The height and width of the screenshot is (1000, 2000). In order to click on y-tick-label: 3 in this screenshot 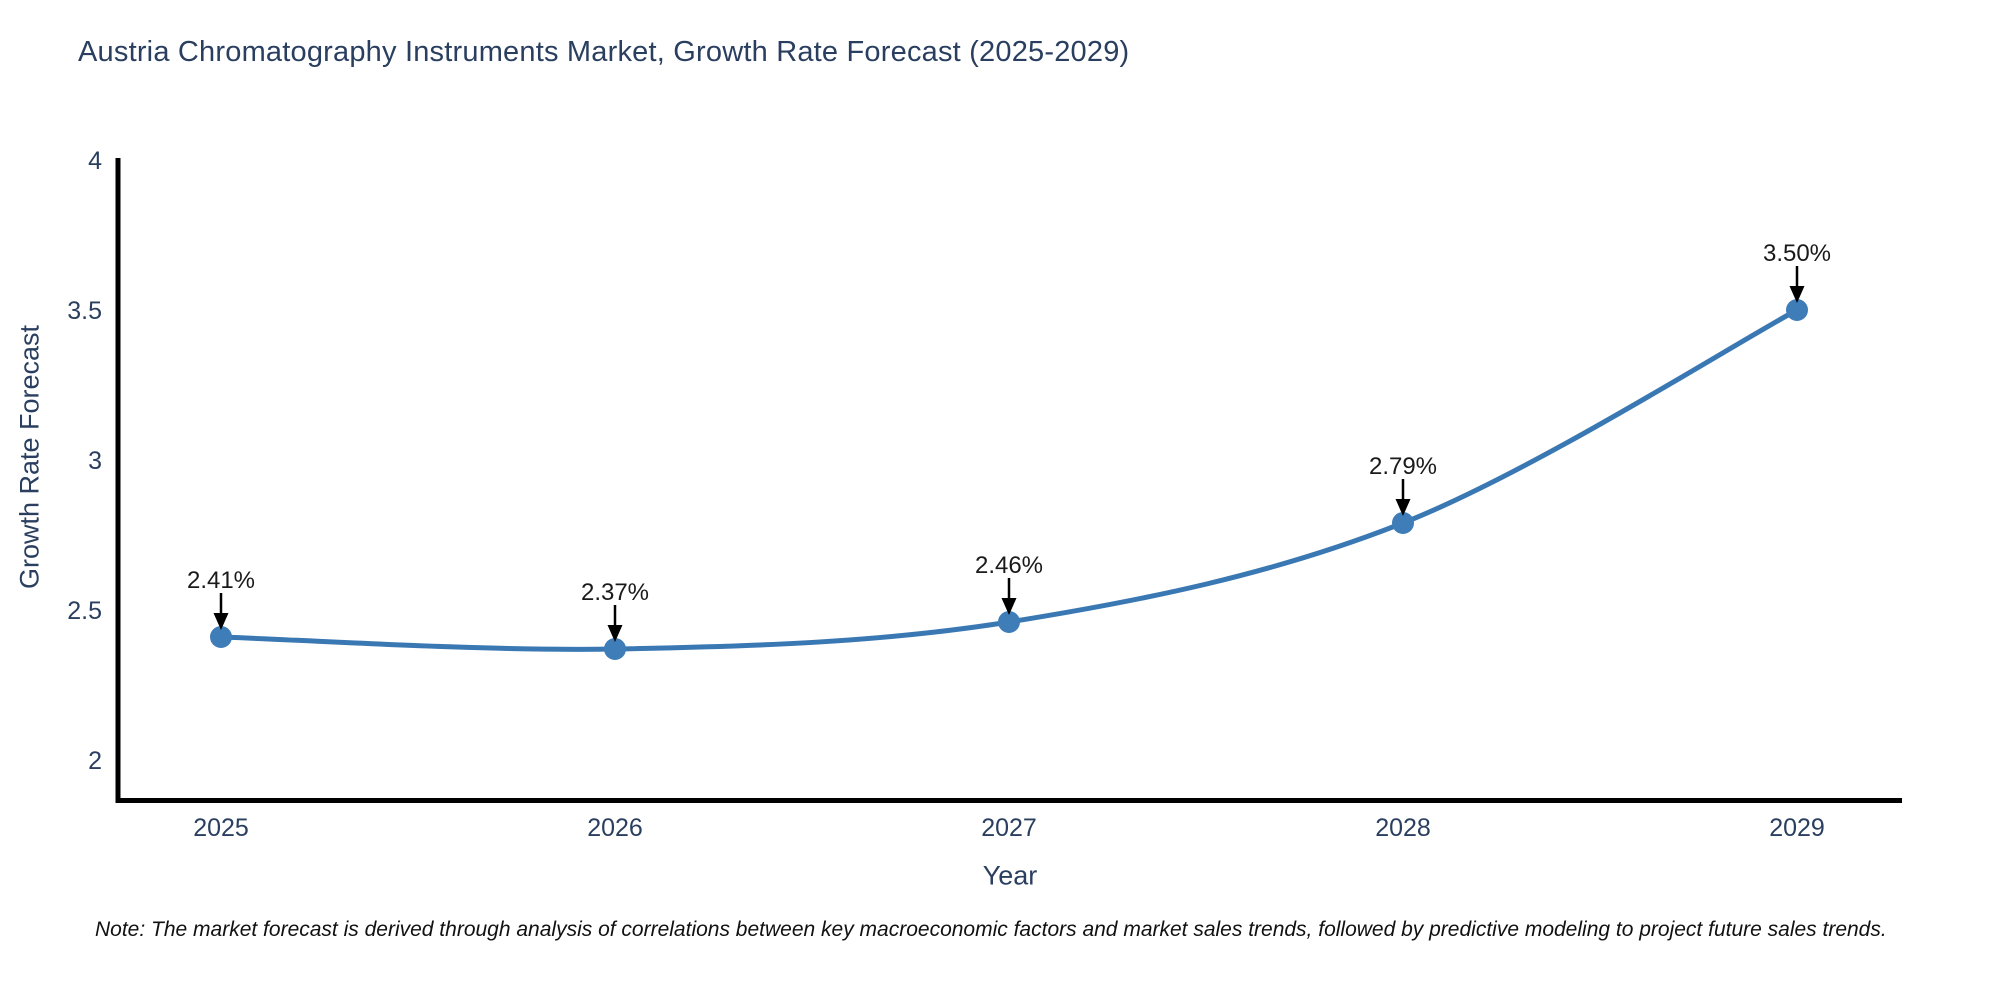, I will do `click(95, 461)`.